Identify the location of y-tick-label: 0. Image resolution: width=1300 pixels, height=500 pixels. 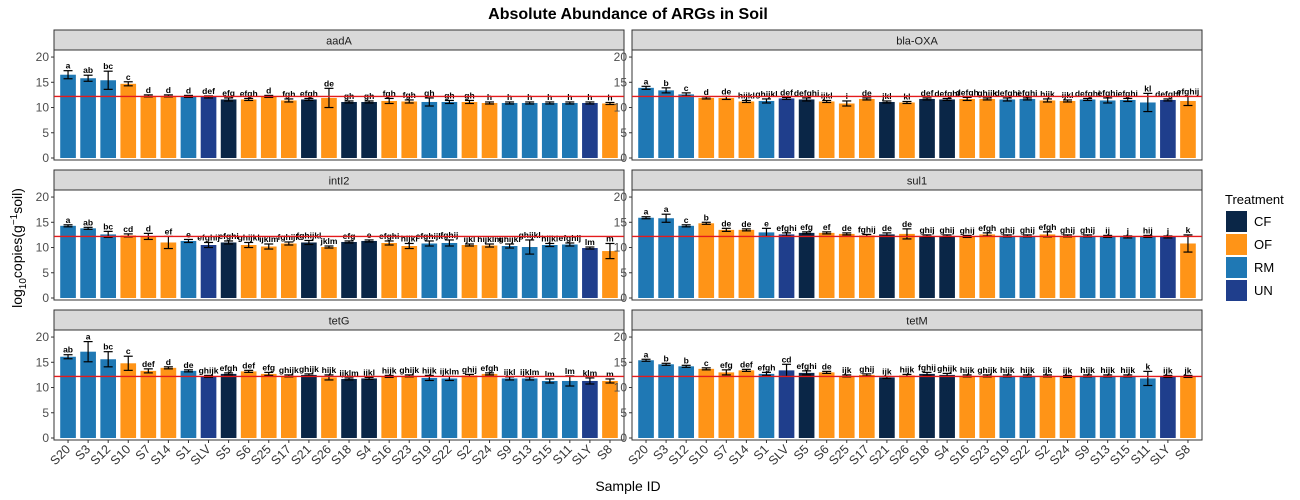
(623, 438).